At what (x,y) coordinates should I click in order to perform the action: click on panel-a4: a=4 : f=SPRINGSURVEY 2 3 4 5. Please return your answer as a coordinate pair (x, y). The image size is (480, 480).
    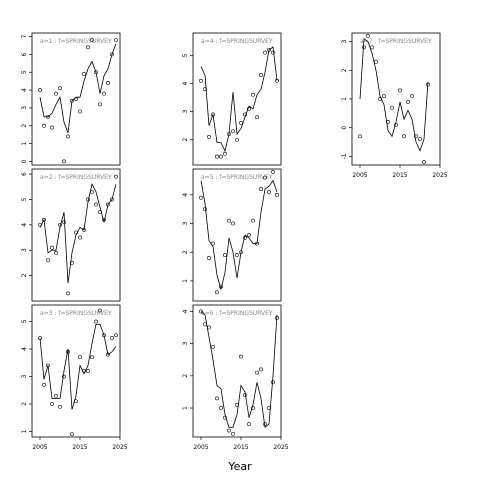
    Looking at the image, I should click on (232, 99).